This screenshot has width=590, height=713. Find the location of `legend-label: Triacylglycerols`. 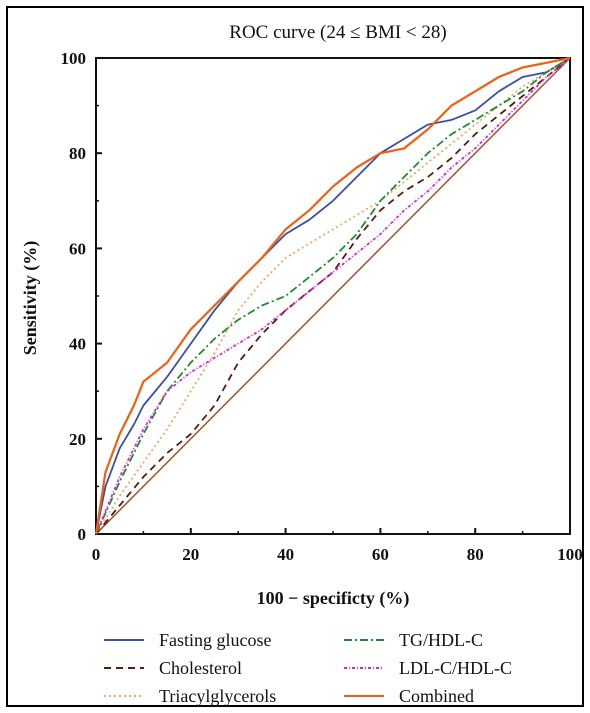

legend-label: Triacylglycerols is located at coordinates (218, 695).